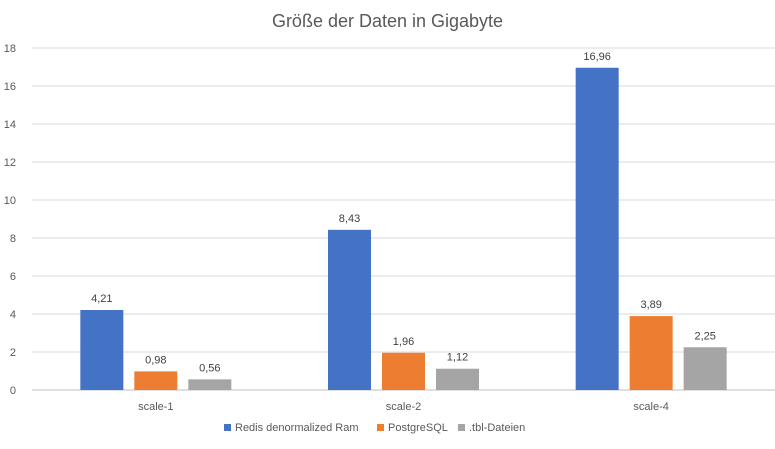 The image size is (775, 449). What do you see at coordinates (387, 21) in the screenshot?
I see `chart-title: Größe der Daten in Gigabyte` at bounding box center [387, 21].